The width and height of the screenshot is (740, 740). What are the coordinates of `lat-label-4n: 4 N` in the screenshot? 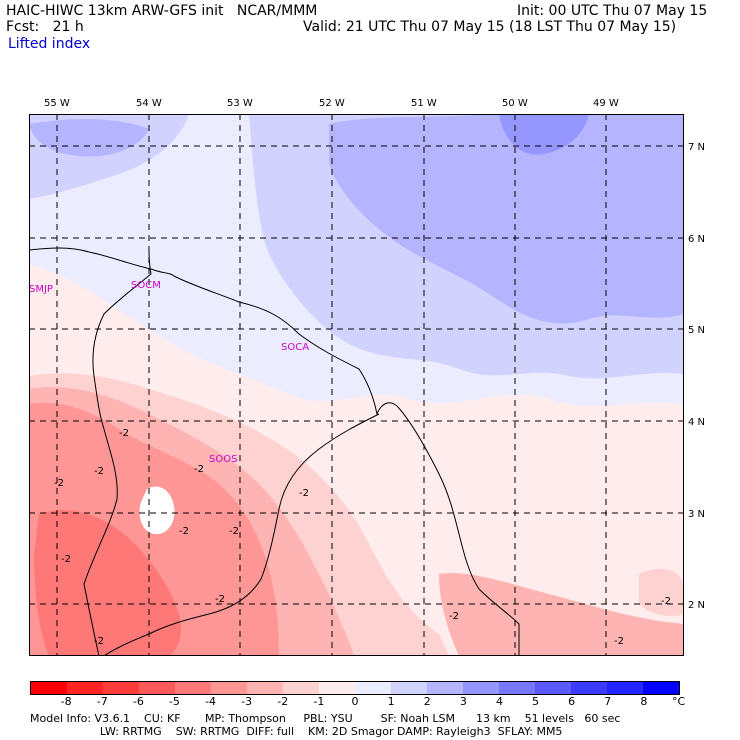 It's located at (697, 422).